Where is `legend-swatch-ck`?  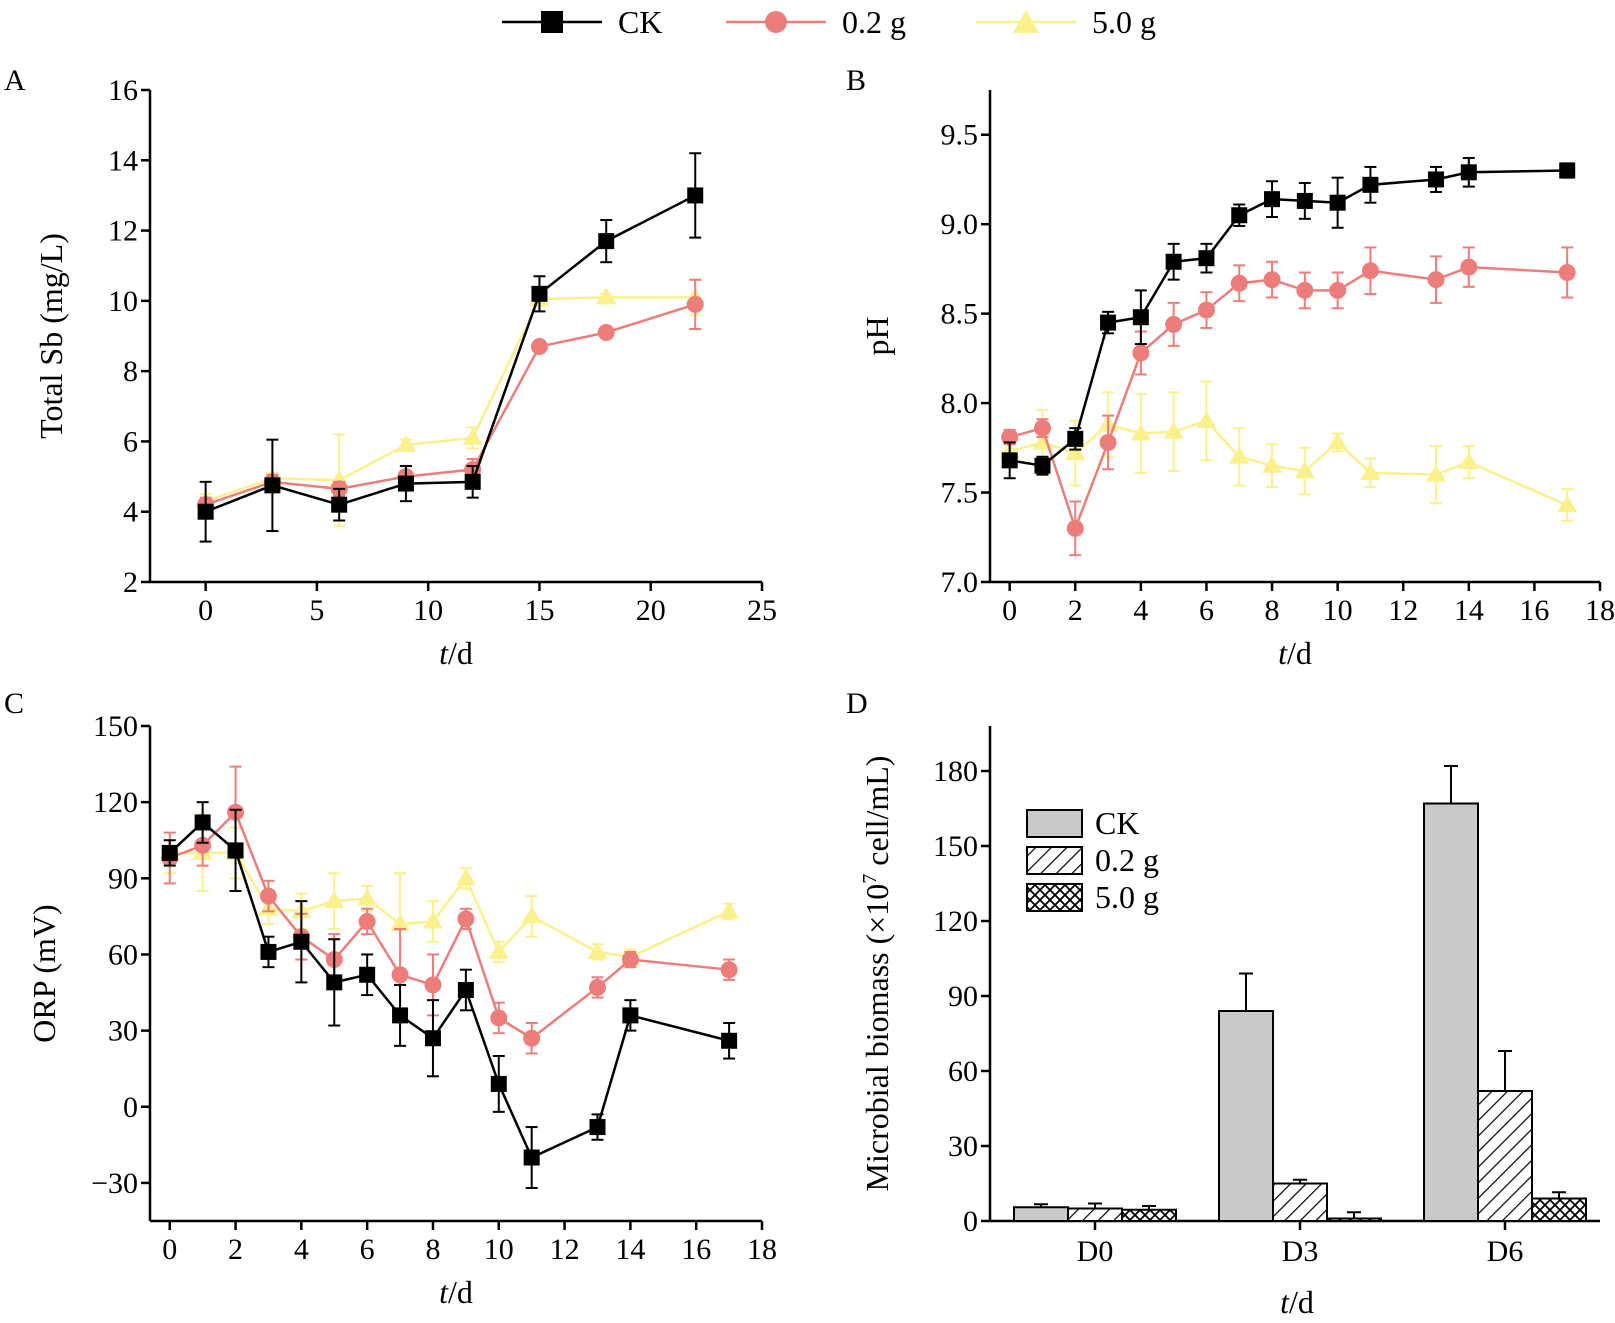 legend-swatch-ck is located at coordinates (1054, 823).